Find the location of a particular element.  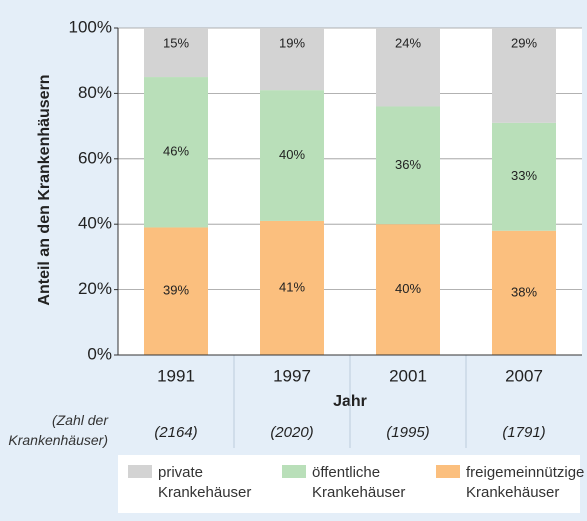

value-label: 15% is located at coordinates (176, 42).